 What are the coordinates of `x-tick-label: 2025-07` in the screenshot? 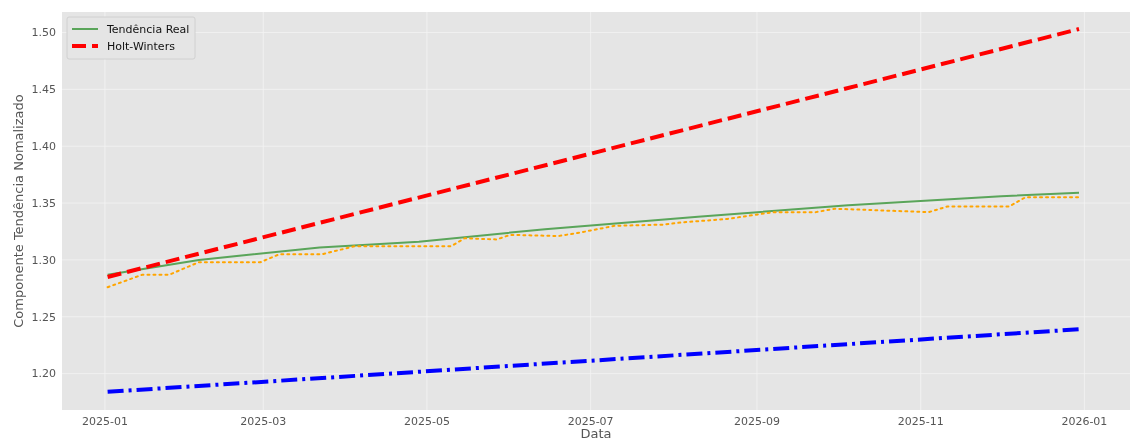 It's located at (590, 421).